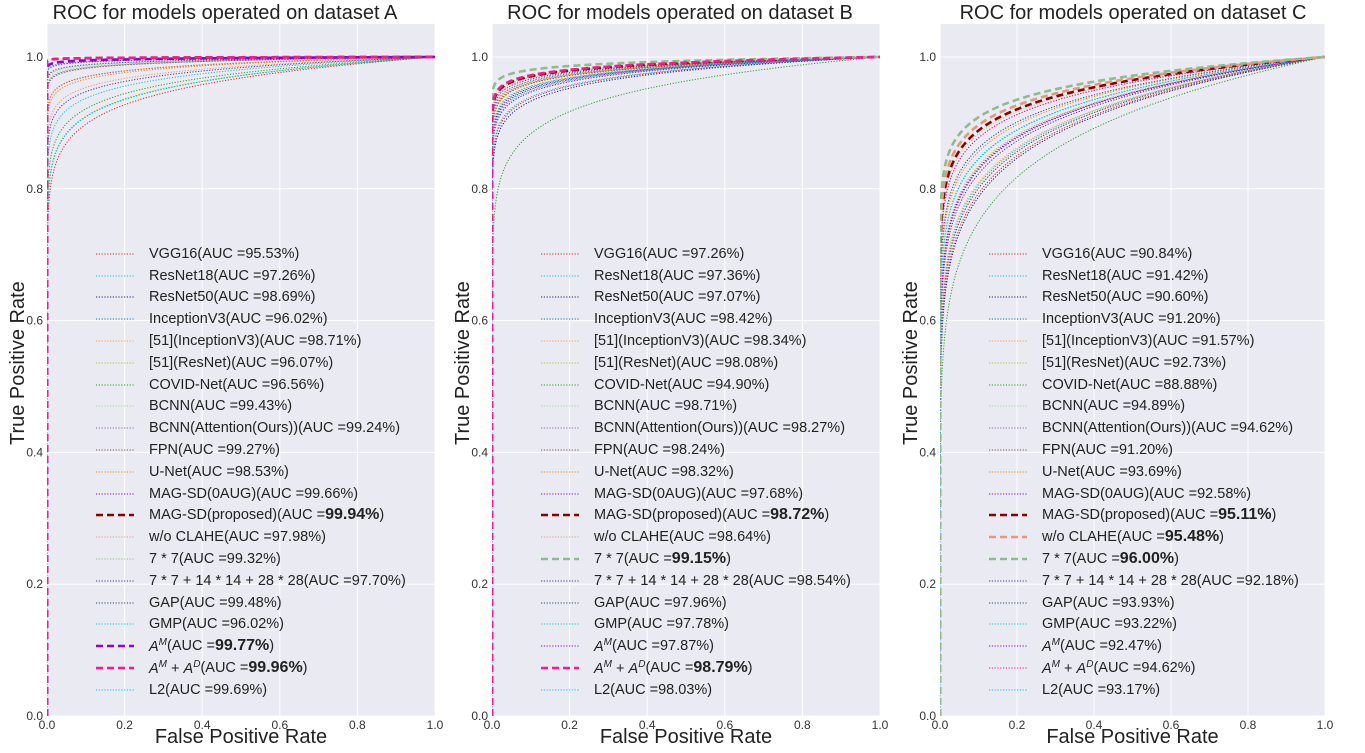  I want to click on legend-auc-value: 97.07%, so click(731, 297).